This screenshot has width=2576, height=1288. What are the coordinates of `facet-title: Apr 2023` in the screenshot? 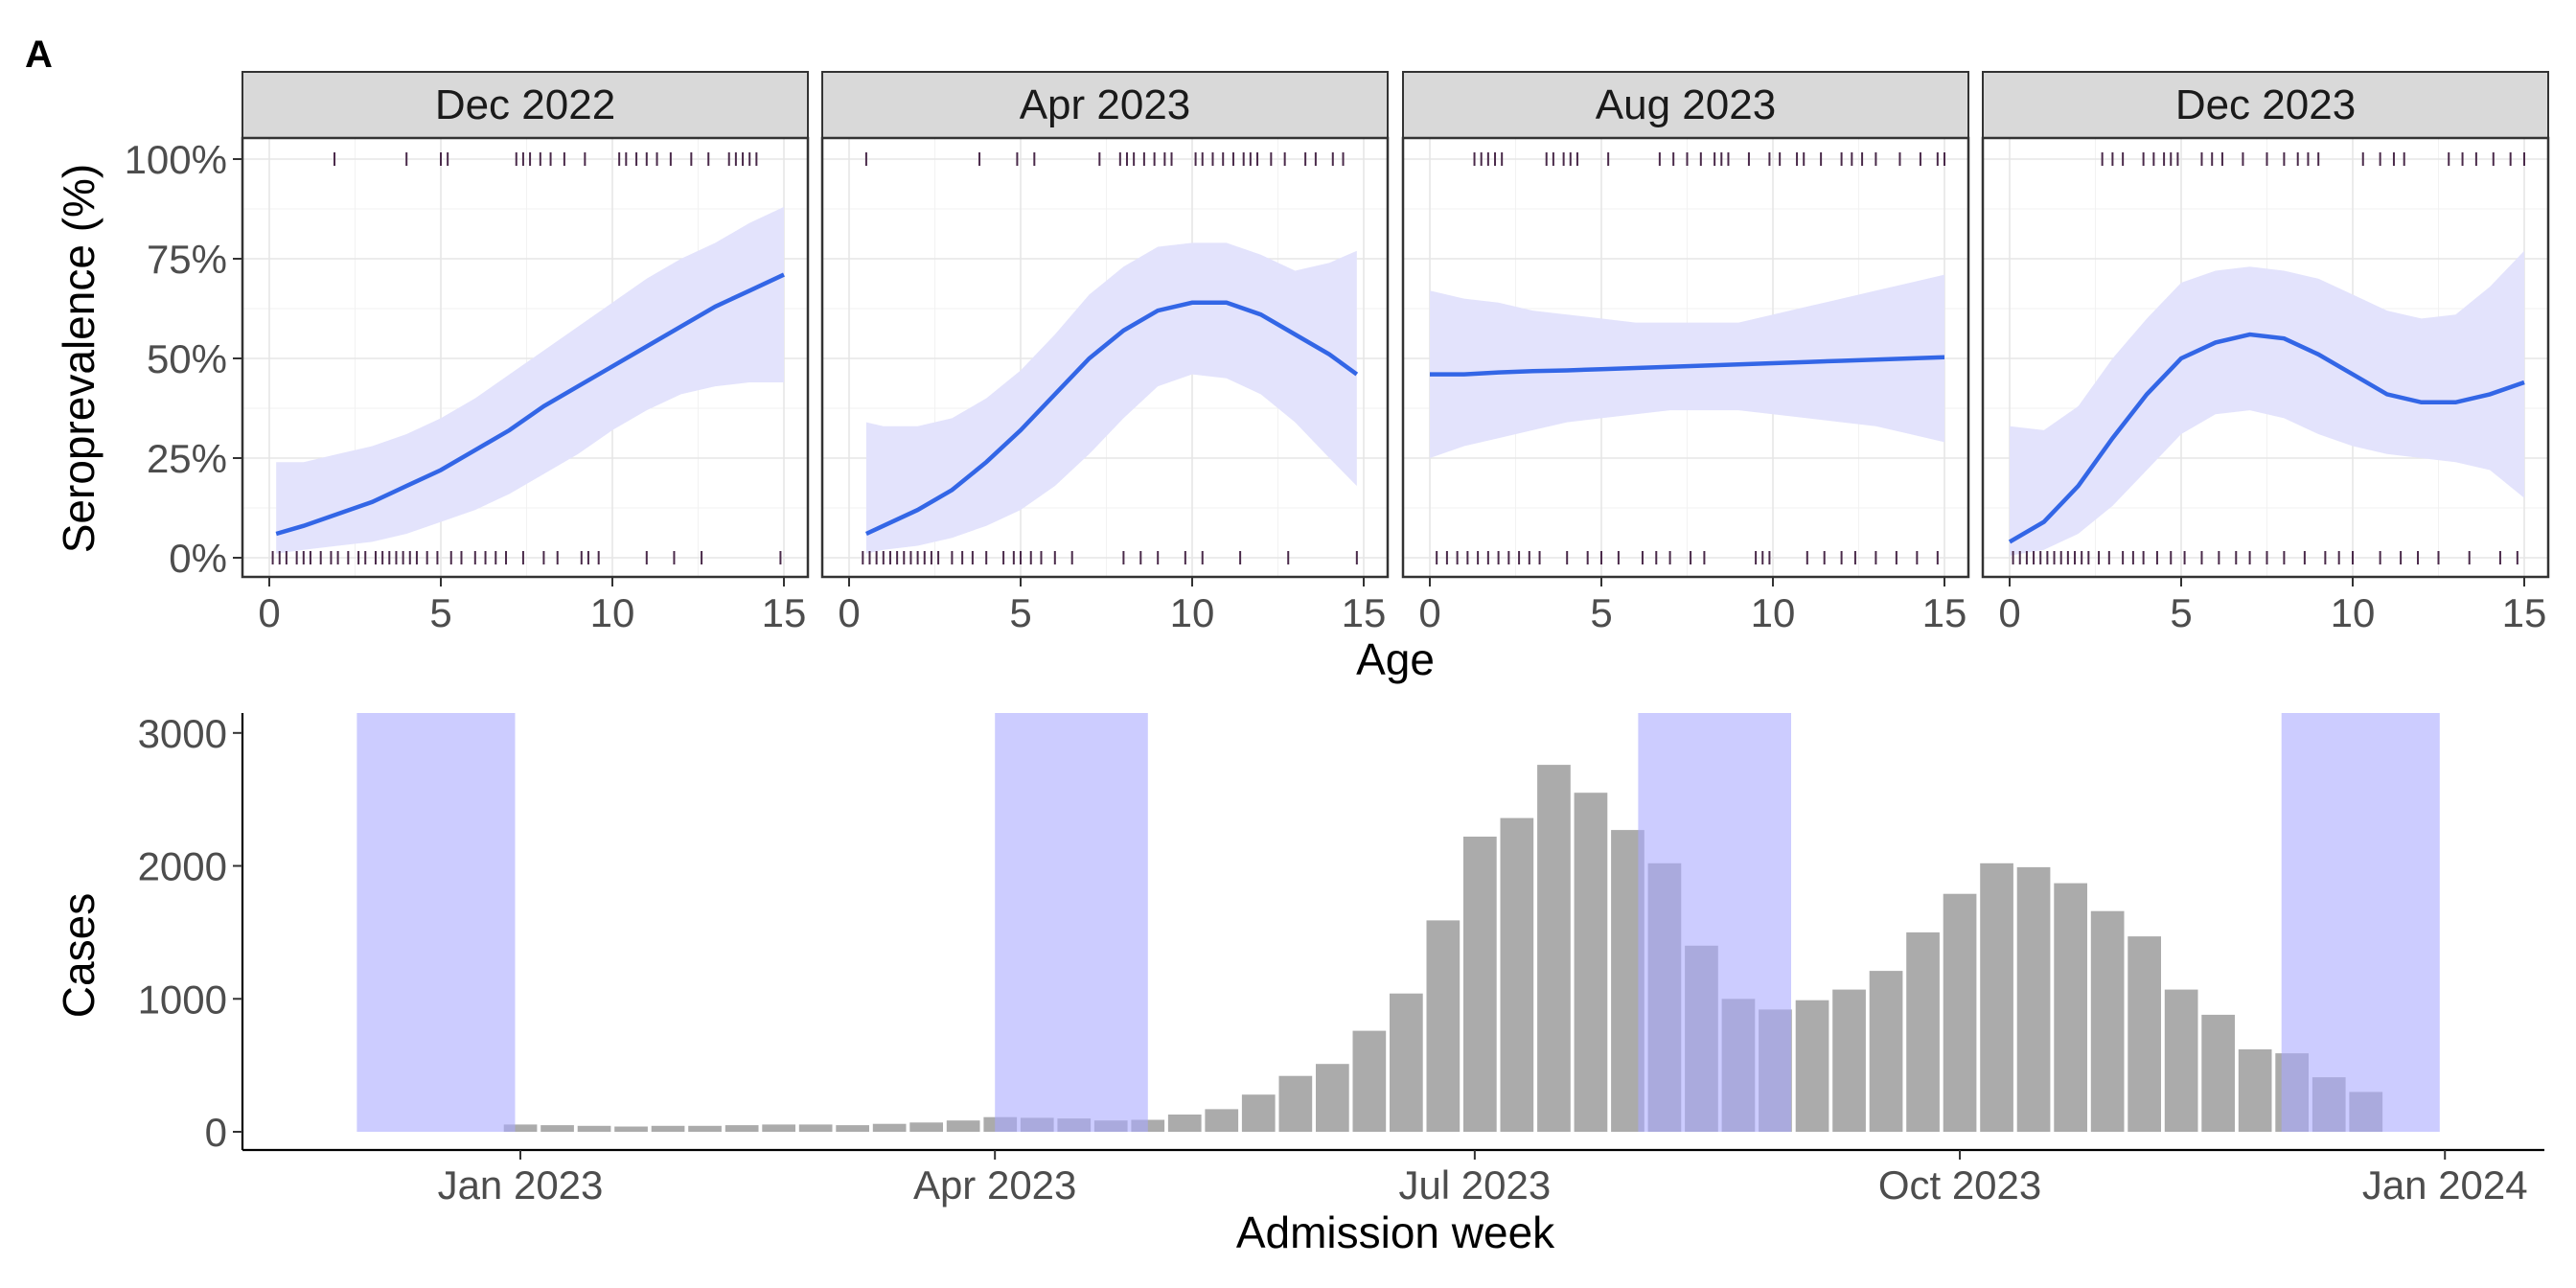 It's located at (1105, 104).